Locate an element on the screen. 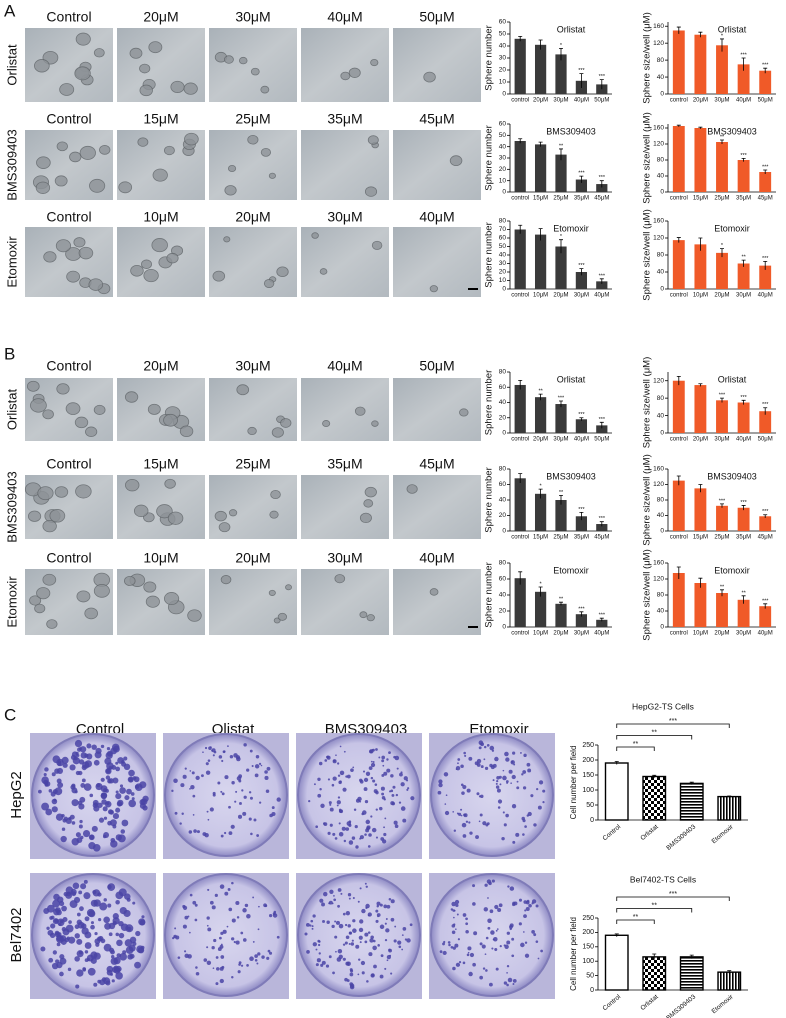 This screenshot has width=786, height=1018. y-tick-label: 0 is located at coordinates (592, 990).